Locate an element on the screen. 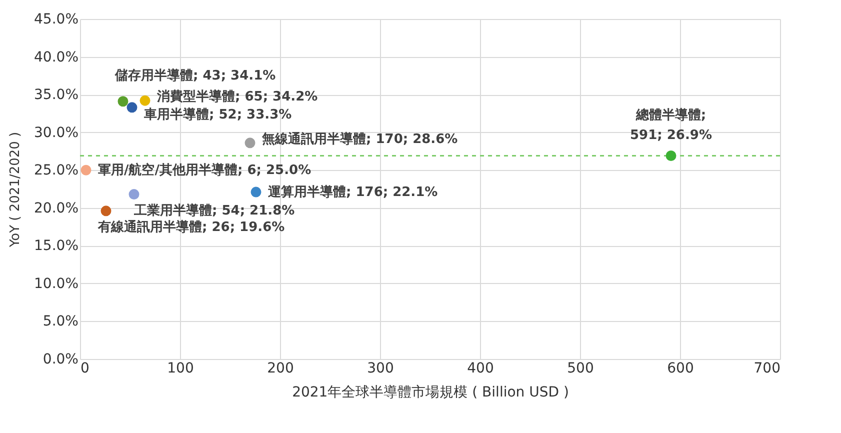  data-label: 運算用半導體; 176; 22.1% is located at coordinates (352, 192).